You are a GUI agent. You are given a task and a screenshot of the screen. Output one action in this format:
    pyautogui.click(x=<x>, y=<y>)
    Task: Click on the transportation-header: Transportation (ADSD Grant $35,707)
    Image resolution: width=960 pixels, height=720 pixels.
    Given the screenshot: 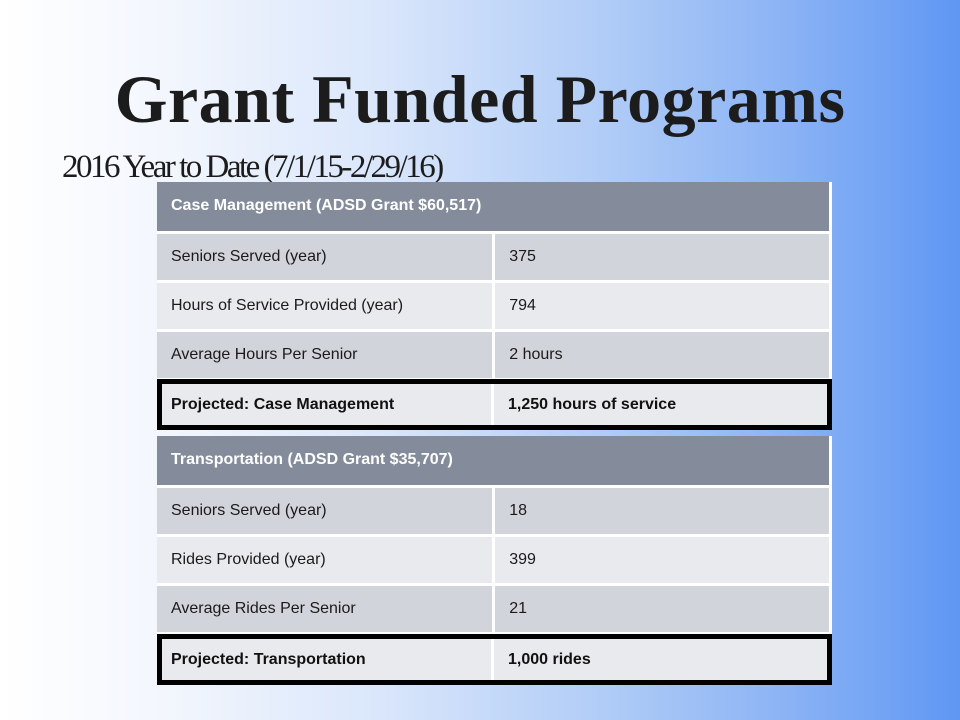 What is the action you would take?
    pyautogui.click(x=494, y=462)
    